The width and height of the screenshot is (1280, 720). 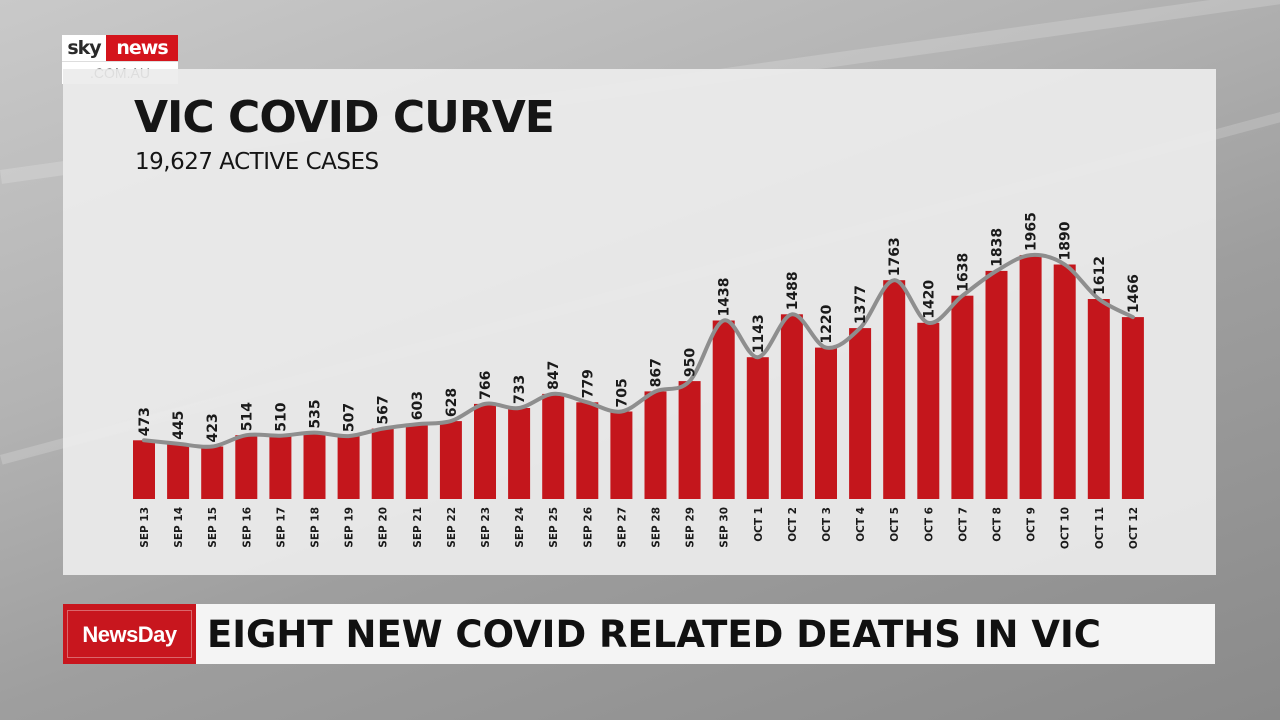 I want to click on x-axis-tick-label: SEP 16, so click(x=247, y=527).